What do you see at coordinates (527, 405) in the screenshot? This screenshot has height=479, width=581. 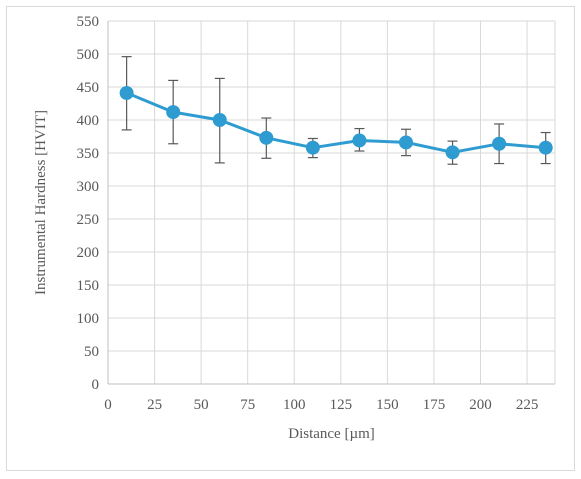 I see `x-tick-label: 225` at bounding box center [527, 405].